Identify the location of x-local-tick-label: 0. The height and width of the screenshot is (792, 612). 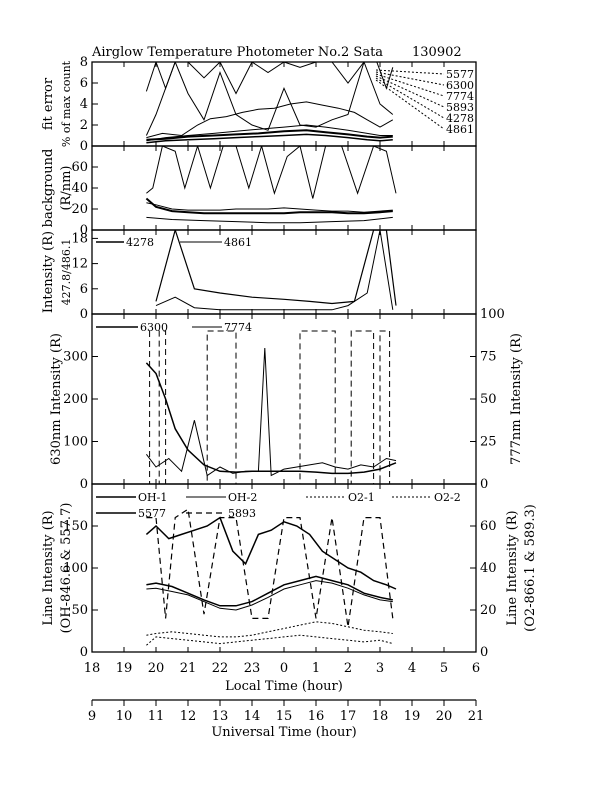
(284, 668).